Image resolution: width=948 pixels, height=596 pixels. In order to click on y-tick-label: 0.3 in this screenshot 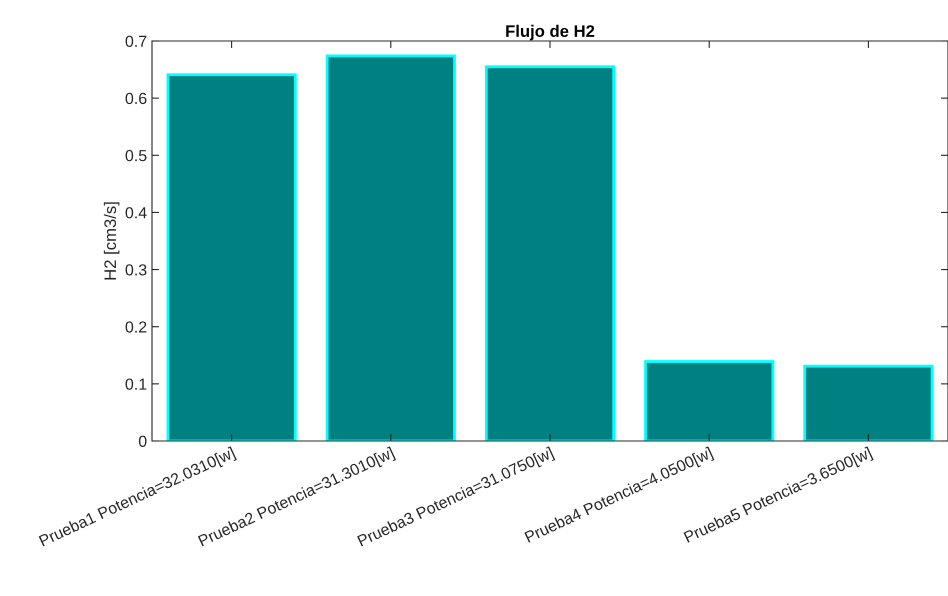, I will do `click(136, 270)`.